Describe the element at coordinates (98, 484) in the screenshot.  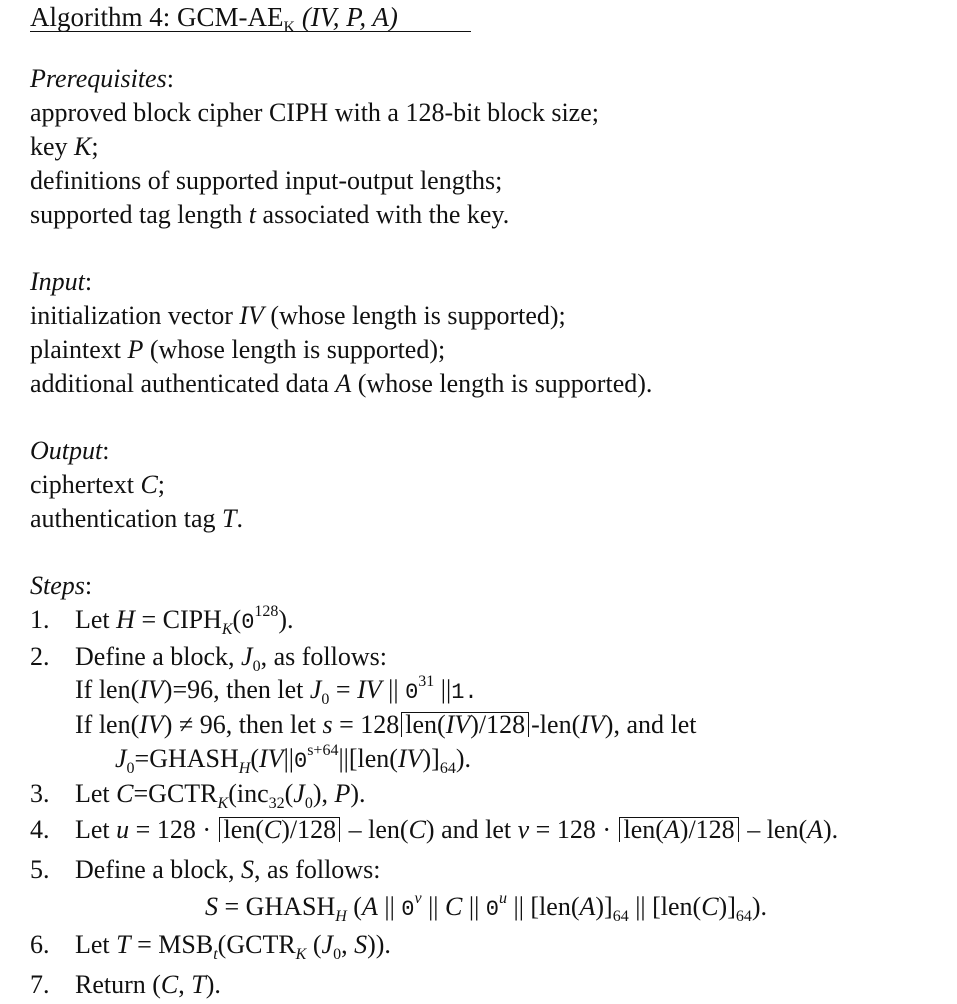
I see `output-line-1: ciphertext C;` at that location.